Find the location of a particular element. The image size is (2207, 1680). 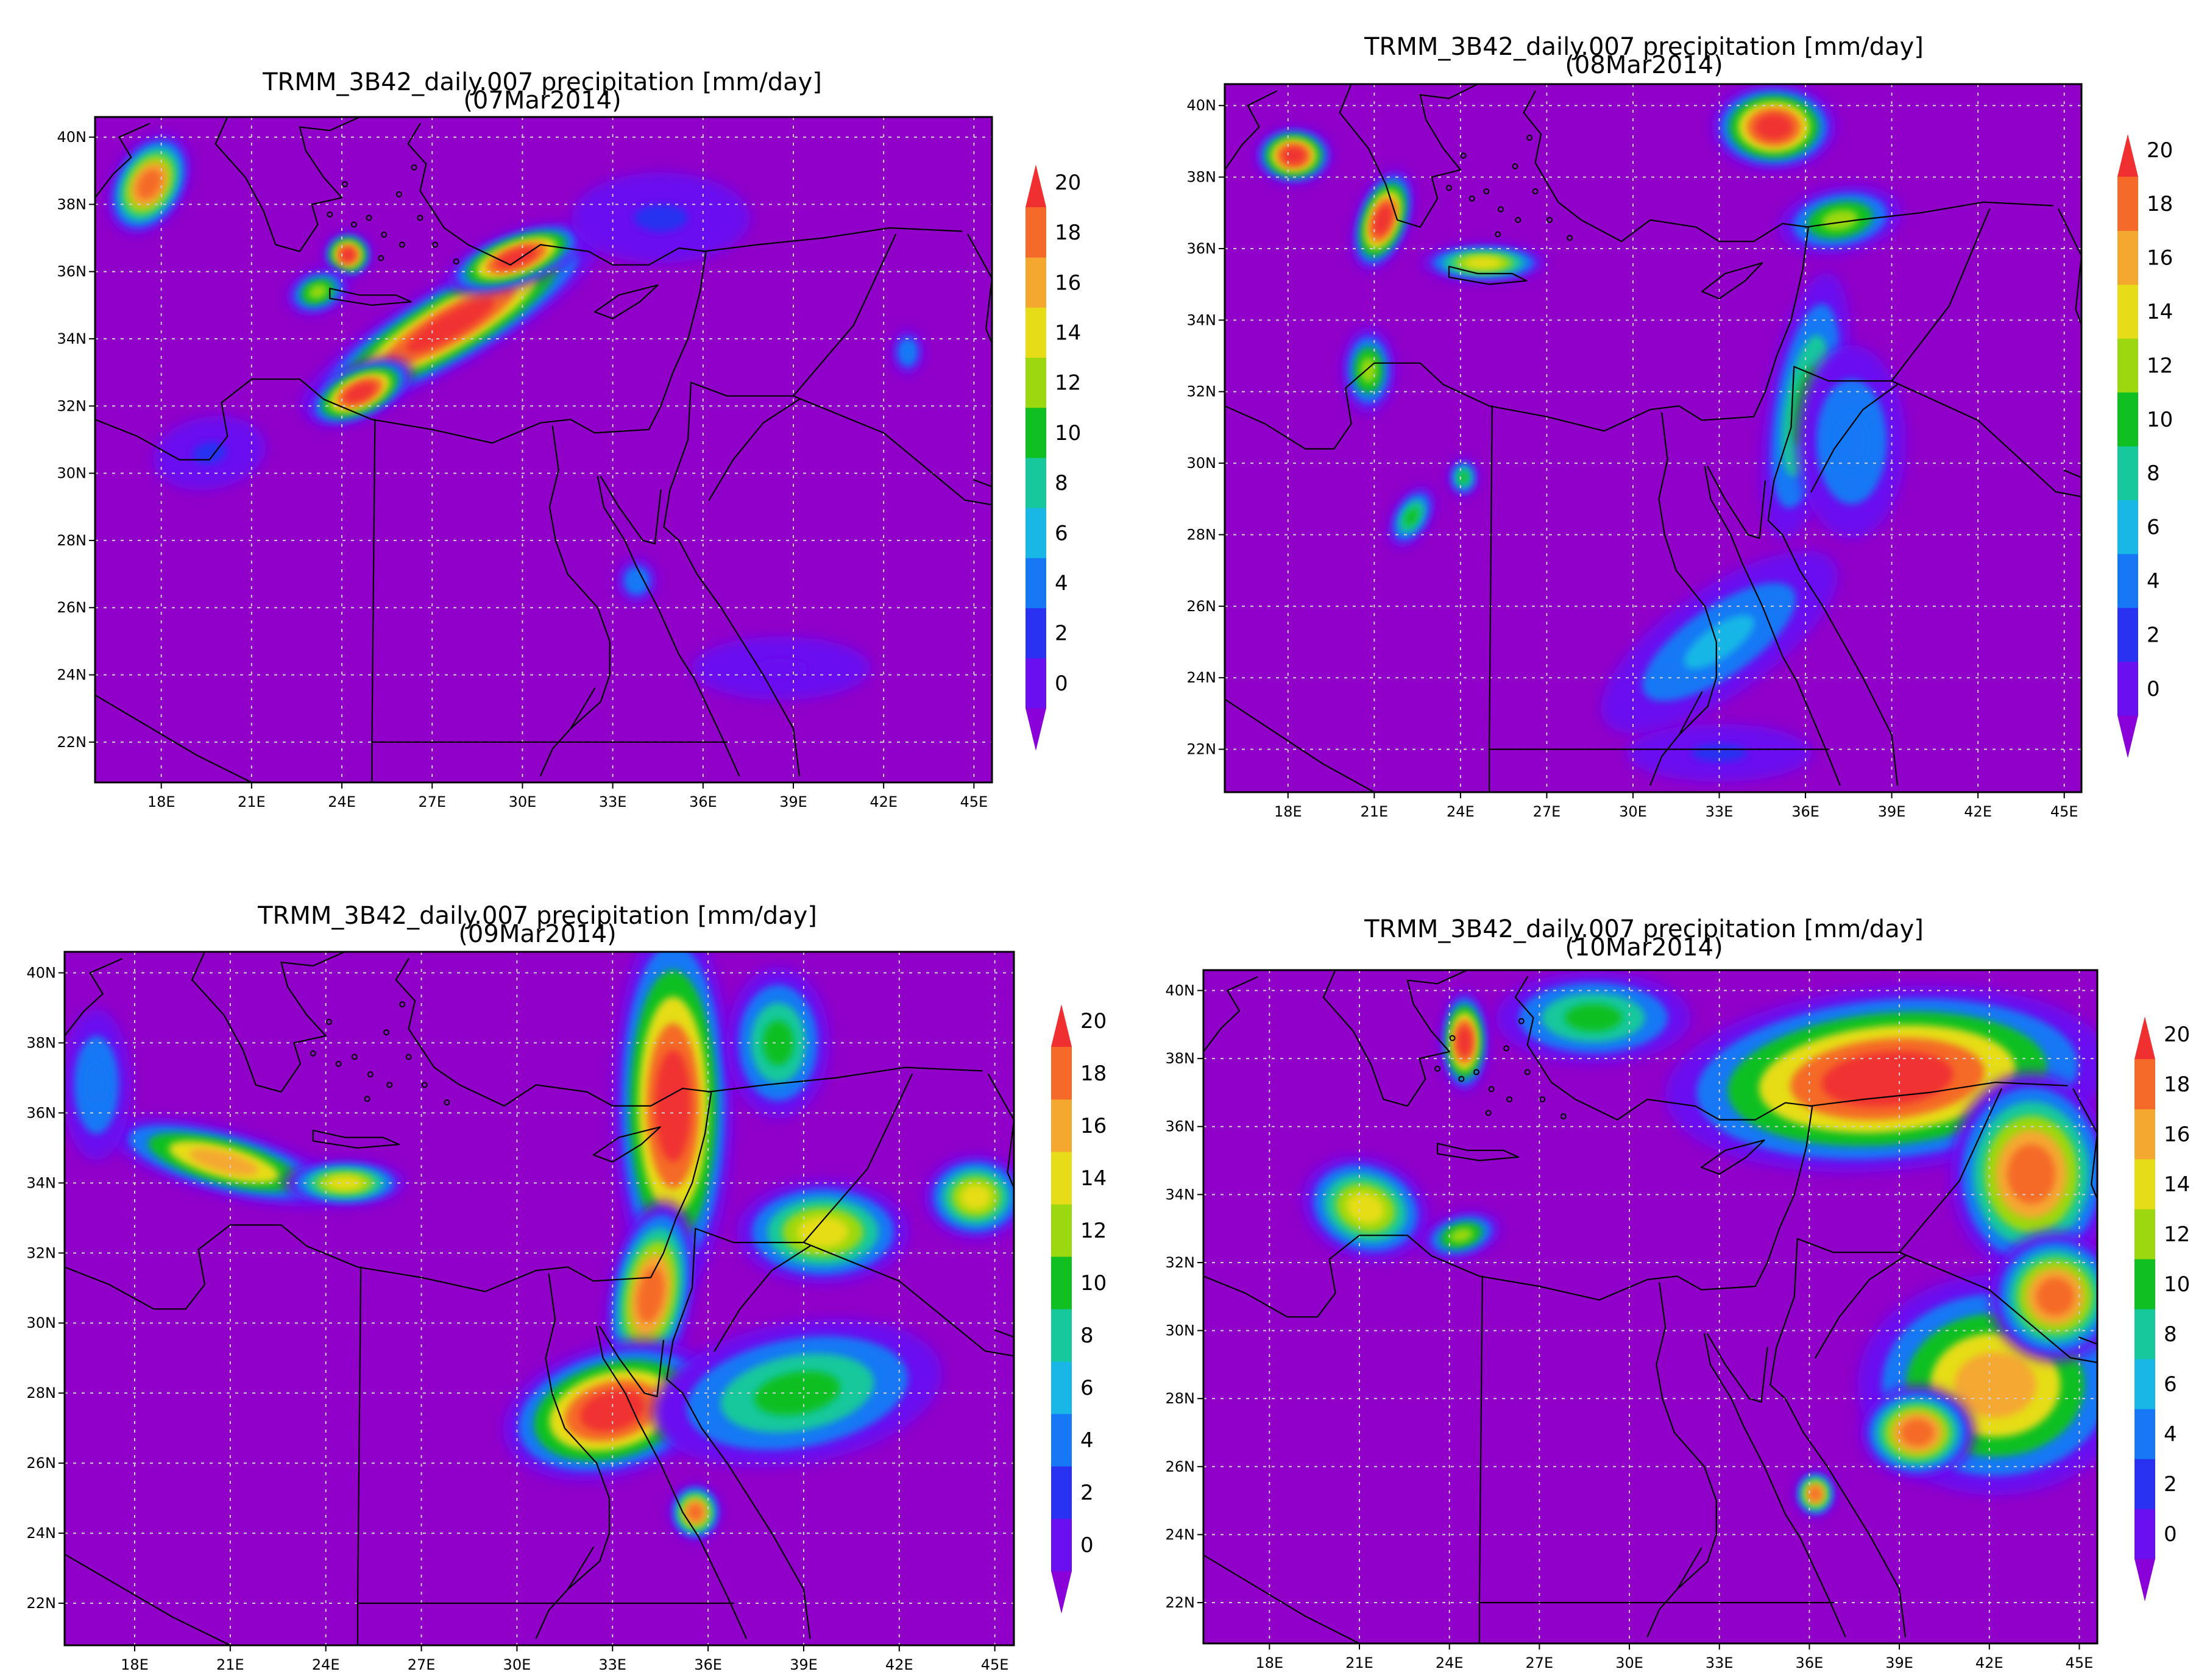

y-tick-label: 40N is located at coordinates (42, 972).